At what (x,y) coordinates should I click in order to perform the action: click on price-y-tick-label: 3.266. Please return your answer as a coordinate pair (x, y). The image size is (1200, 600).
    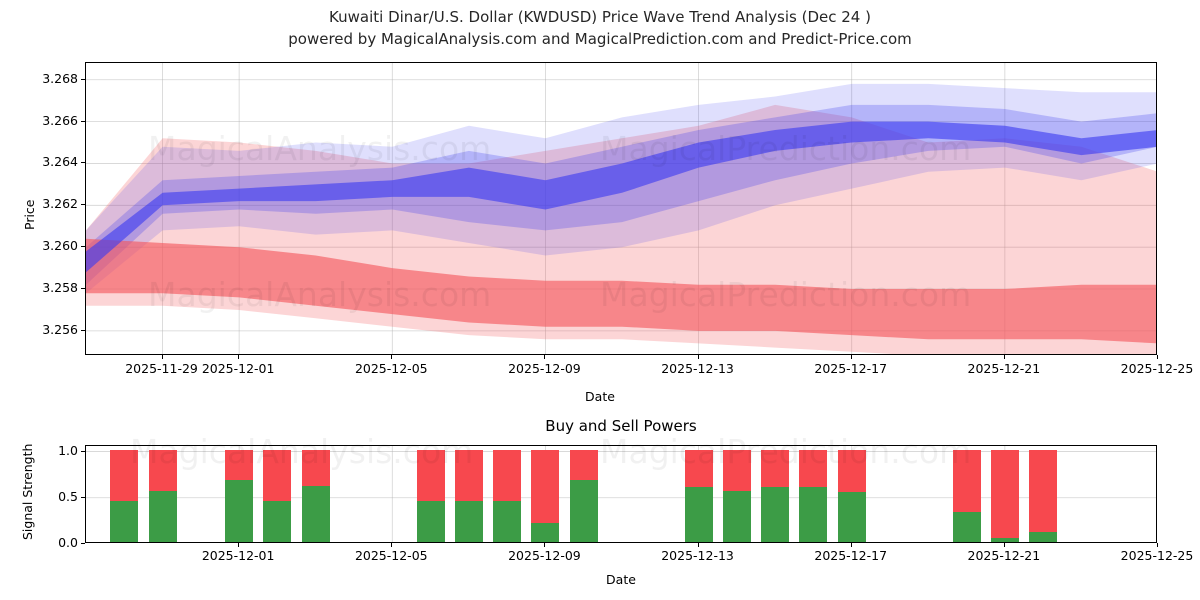
    Looking at the image, I should click on (60, 120).